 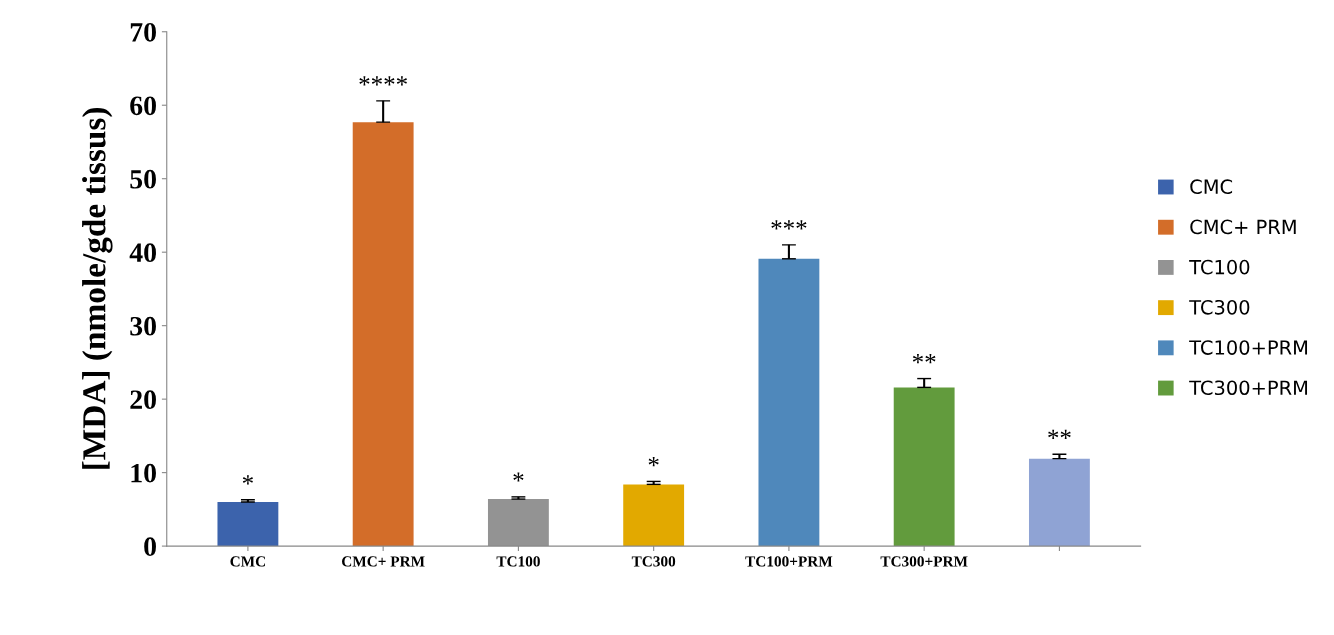 What do you see at coordinates (518, 561) in the screenshot?
I see `x-tick-label: TC100` at bounding box center [518, 561].